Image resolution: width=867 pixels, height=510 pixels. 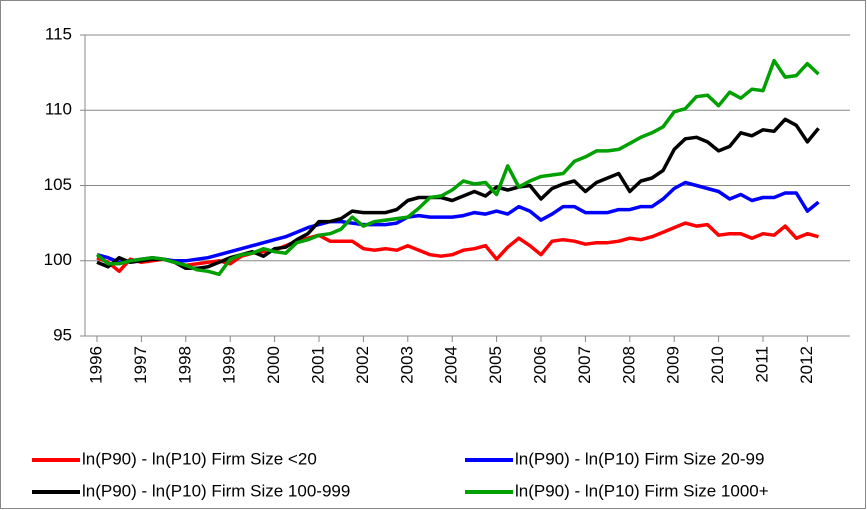 What do you see at coordinates (673, 365) in the screenshot?
I see `x-tick-label: 2009` at bounding box center [673, 365].